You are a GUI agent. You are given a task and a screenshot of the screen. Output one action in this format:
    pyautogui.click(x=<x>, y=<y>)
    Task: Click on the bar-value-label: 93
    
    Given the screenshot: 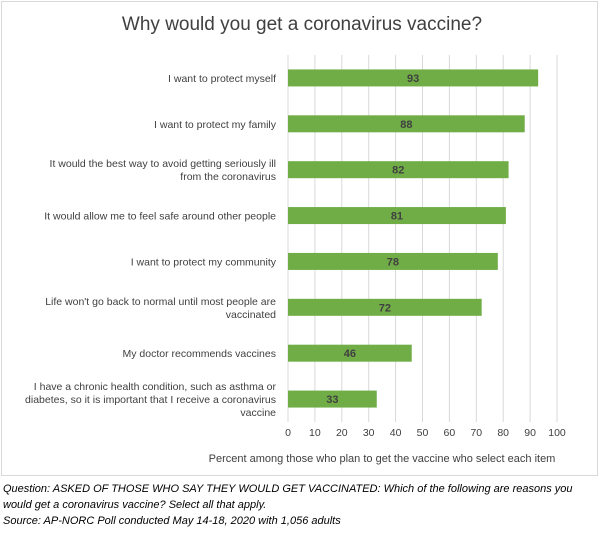 What is the action you would take?
    pyautogui.click(x=413, y=79)
    